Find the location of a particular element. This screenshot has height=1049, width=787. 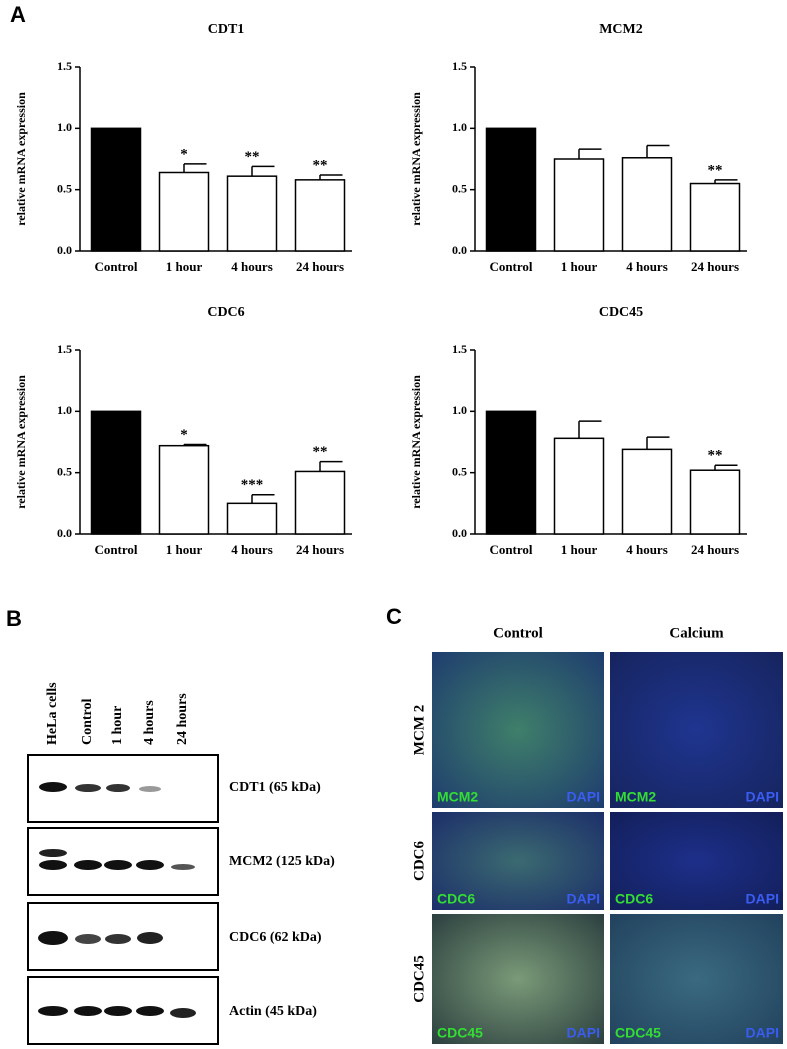

significance: *** is located at coordinates (252, 485).